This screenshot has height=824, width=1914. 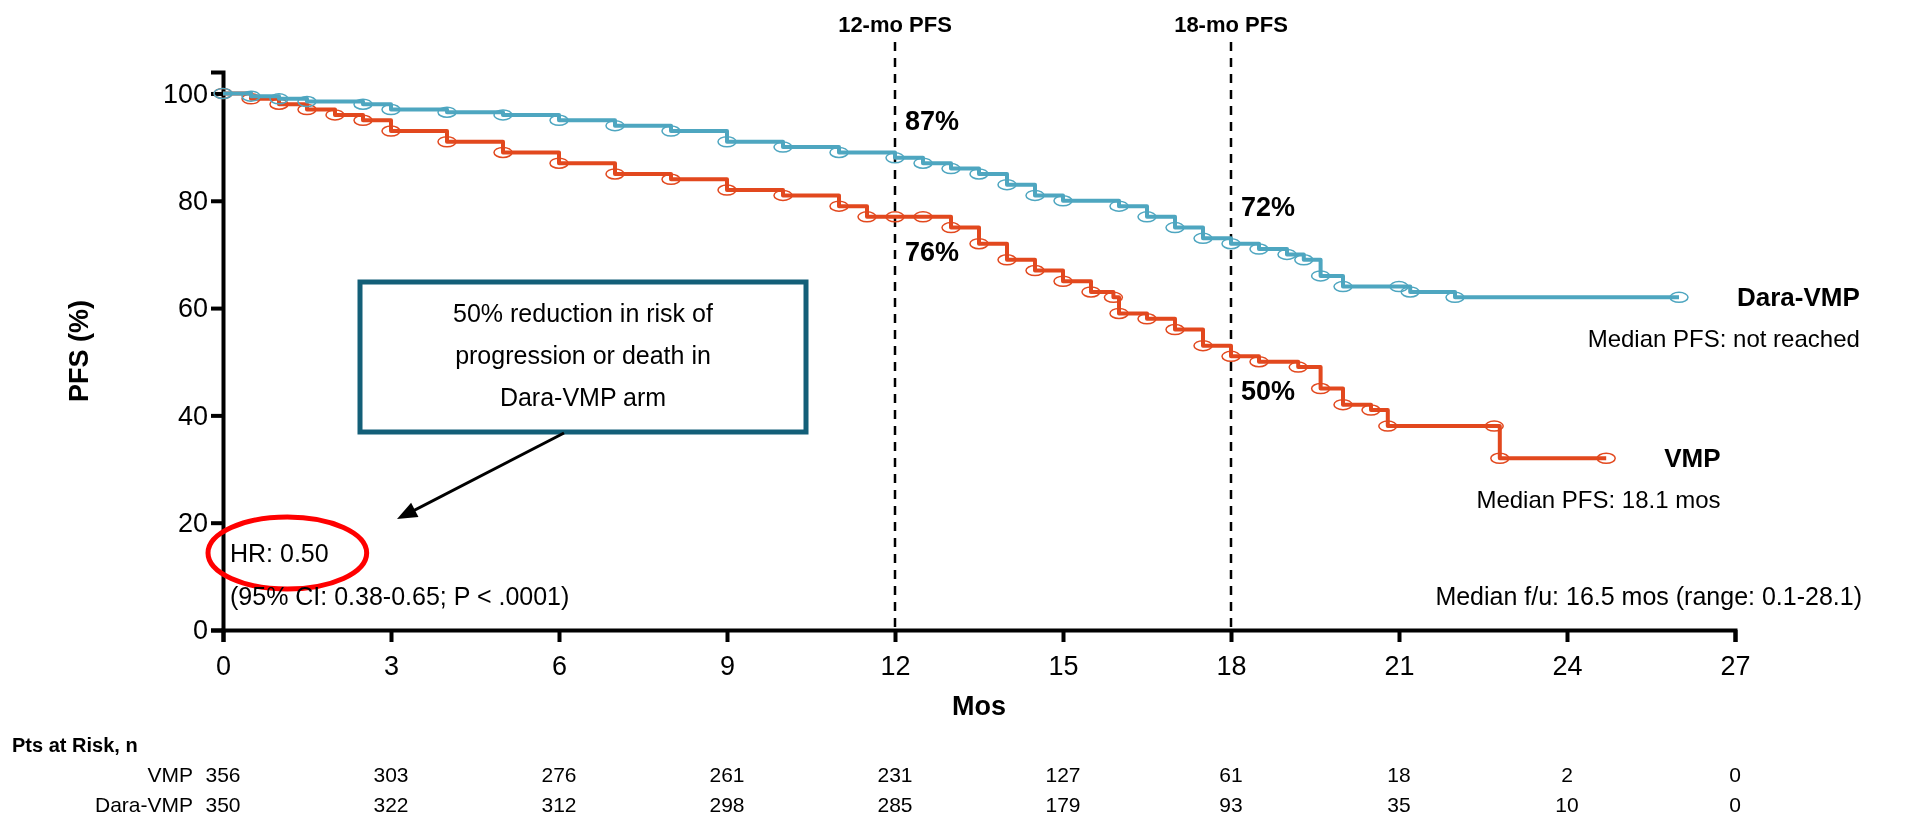 What do you see at coordinates (559, 804) in the screenshot?
I see `text: 312` at bounding box center [559, 804].